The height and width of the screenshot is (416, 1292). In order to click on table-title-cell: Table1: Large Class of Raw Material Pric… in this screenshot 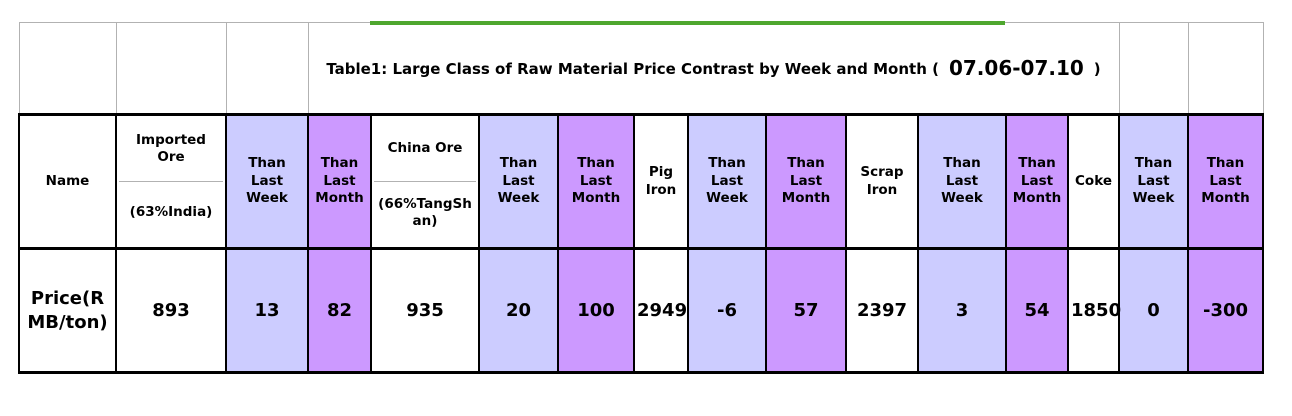, I will do `click(713, 68)`.